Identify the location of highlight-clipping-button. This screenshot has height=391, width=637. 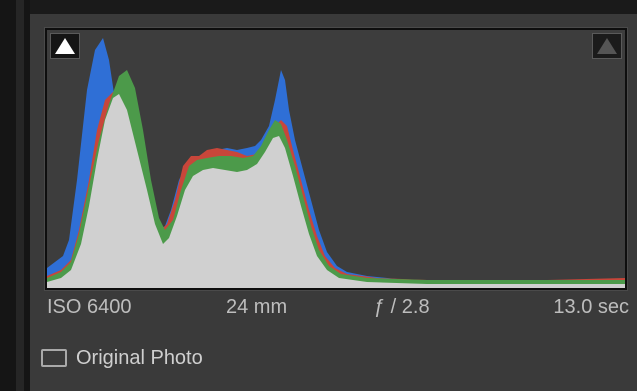
(607, 46).